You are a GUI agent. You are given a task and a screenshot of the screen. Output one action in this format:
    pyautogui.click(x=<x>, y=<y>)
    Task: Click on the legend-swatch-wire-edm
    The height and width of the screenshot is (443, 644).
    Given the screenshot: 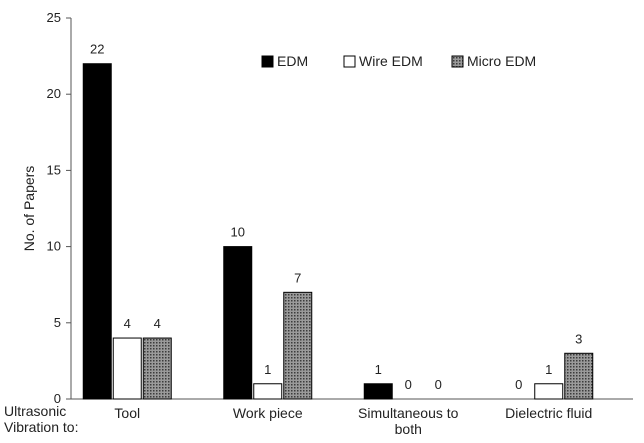 What is the action you would take?
    pyautogui.click(x=349, y=61)
    